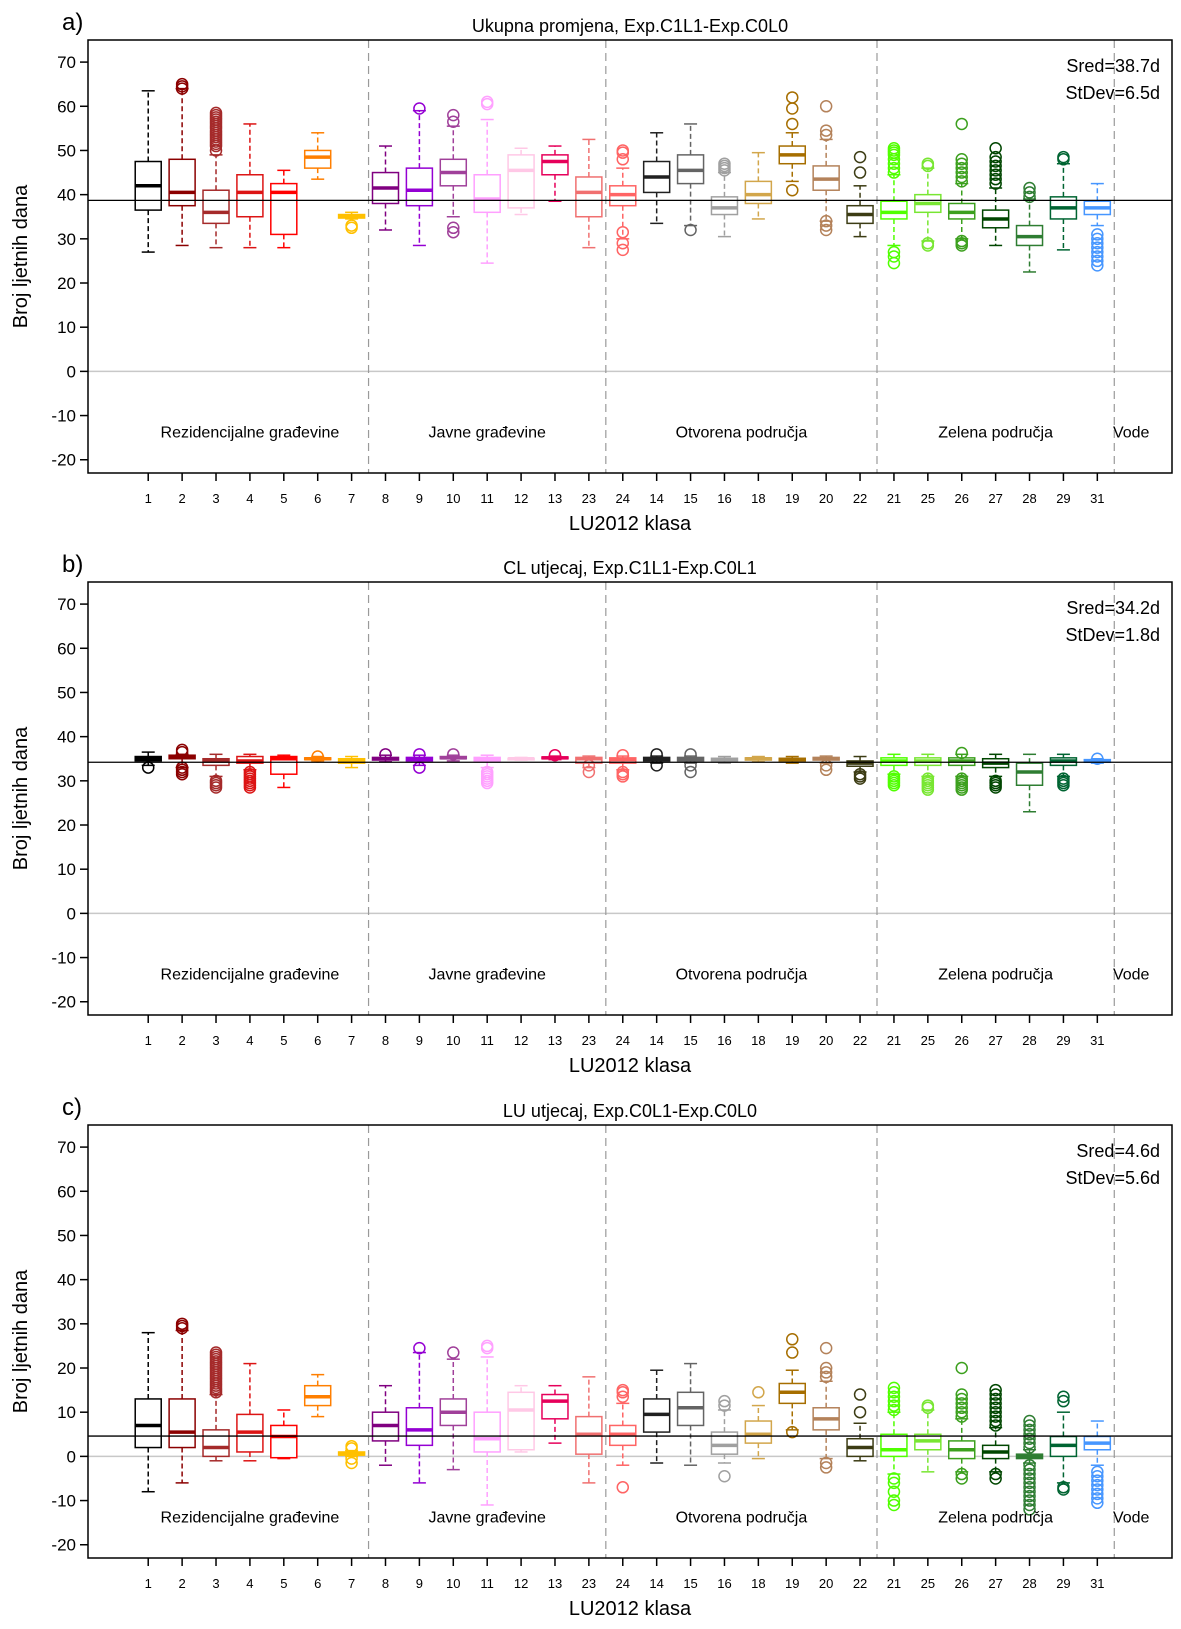 This screenshot has width=1181, height=1629. What do you see at coordinates (1112, 93) in the screenshot?
I see `stat-text: StDev=6.5d` at bounding box center [1112, 93].